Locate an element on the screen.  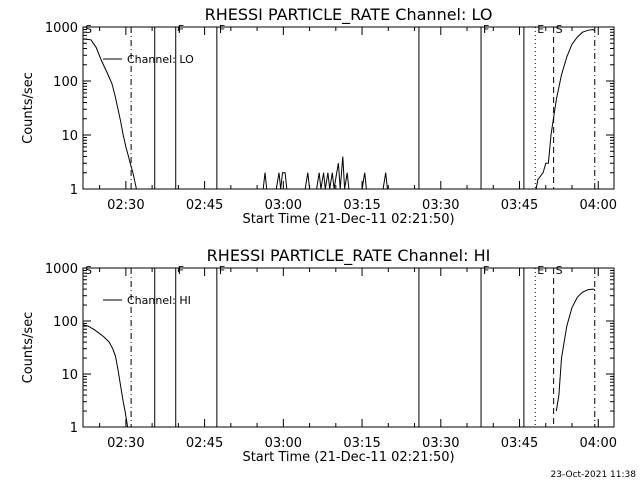
panel2-y-tick-label: 100 is located at coordinates (65, 322).